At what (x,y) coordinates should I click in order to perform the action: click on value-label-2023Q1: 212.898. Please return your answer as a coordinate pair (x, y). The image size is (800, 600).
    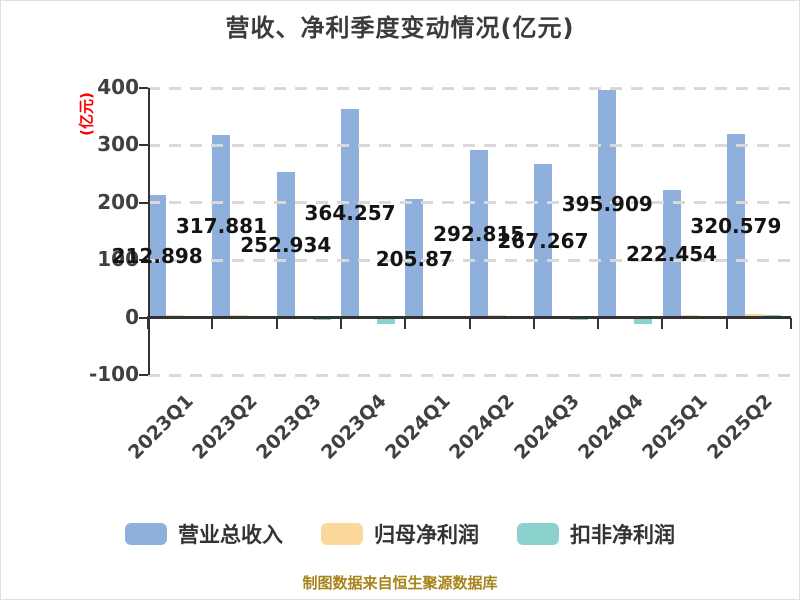
    Looking at the image, I should click on (157, 256).